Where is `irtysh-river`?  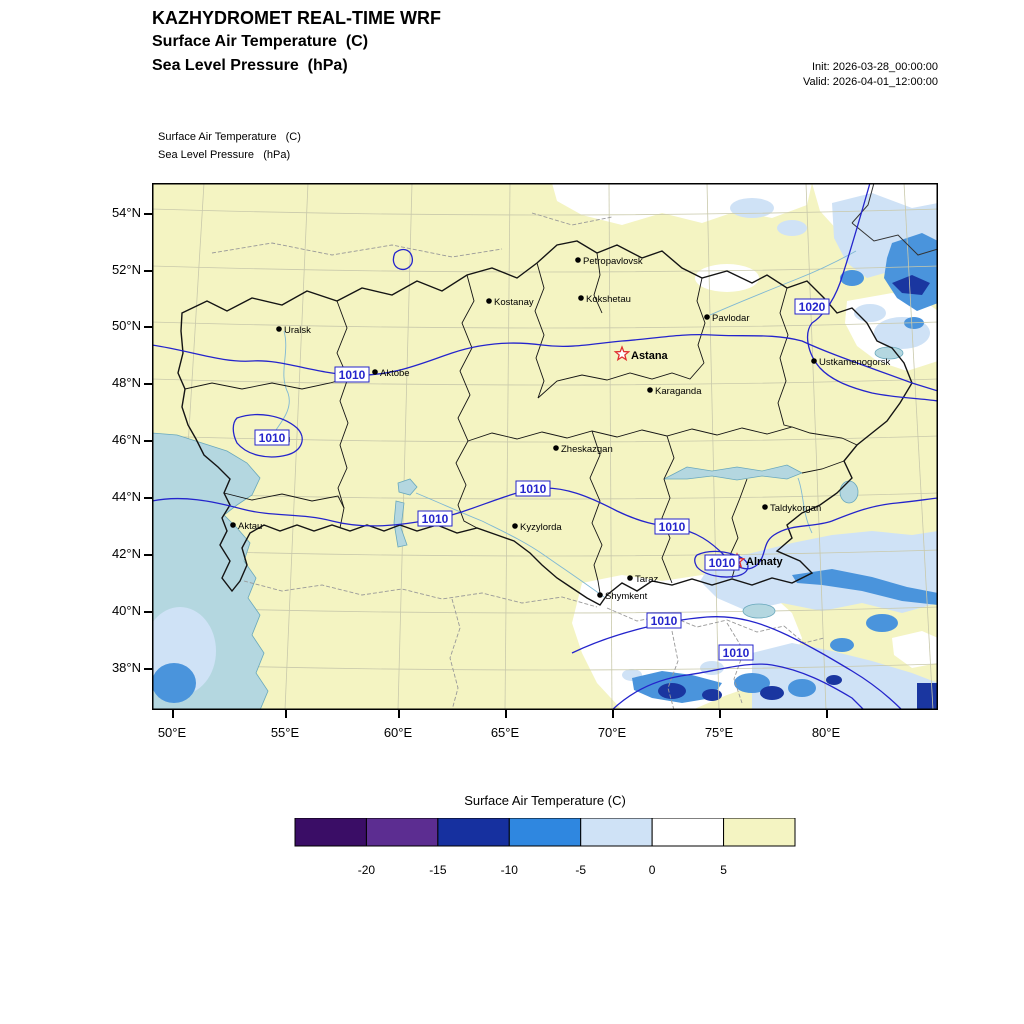 irtysh-river is located at coordinates (783, 283).